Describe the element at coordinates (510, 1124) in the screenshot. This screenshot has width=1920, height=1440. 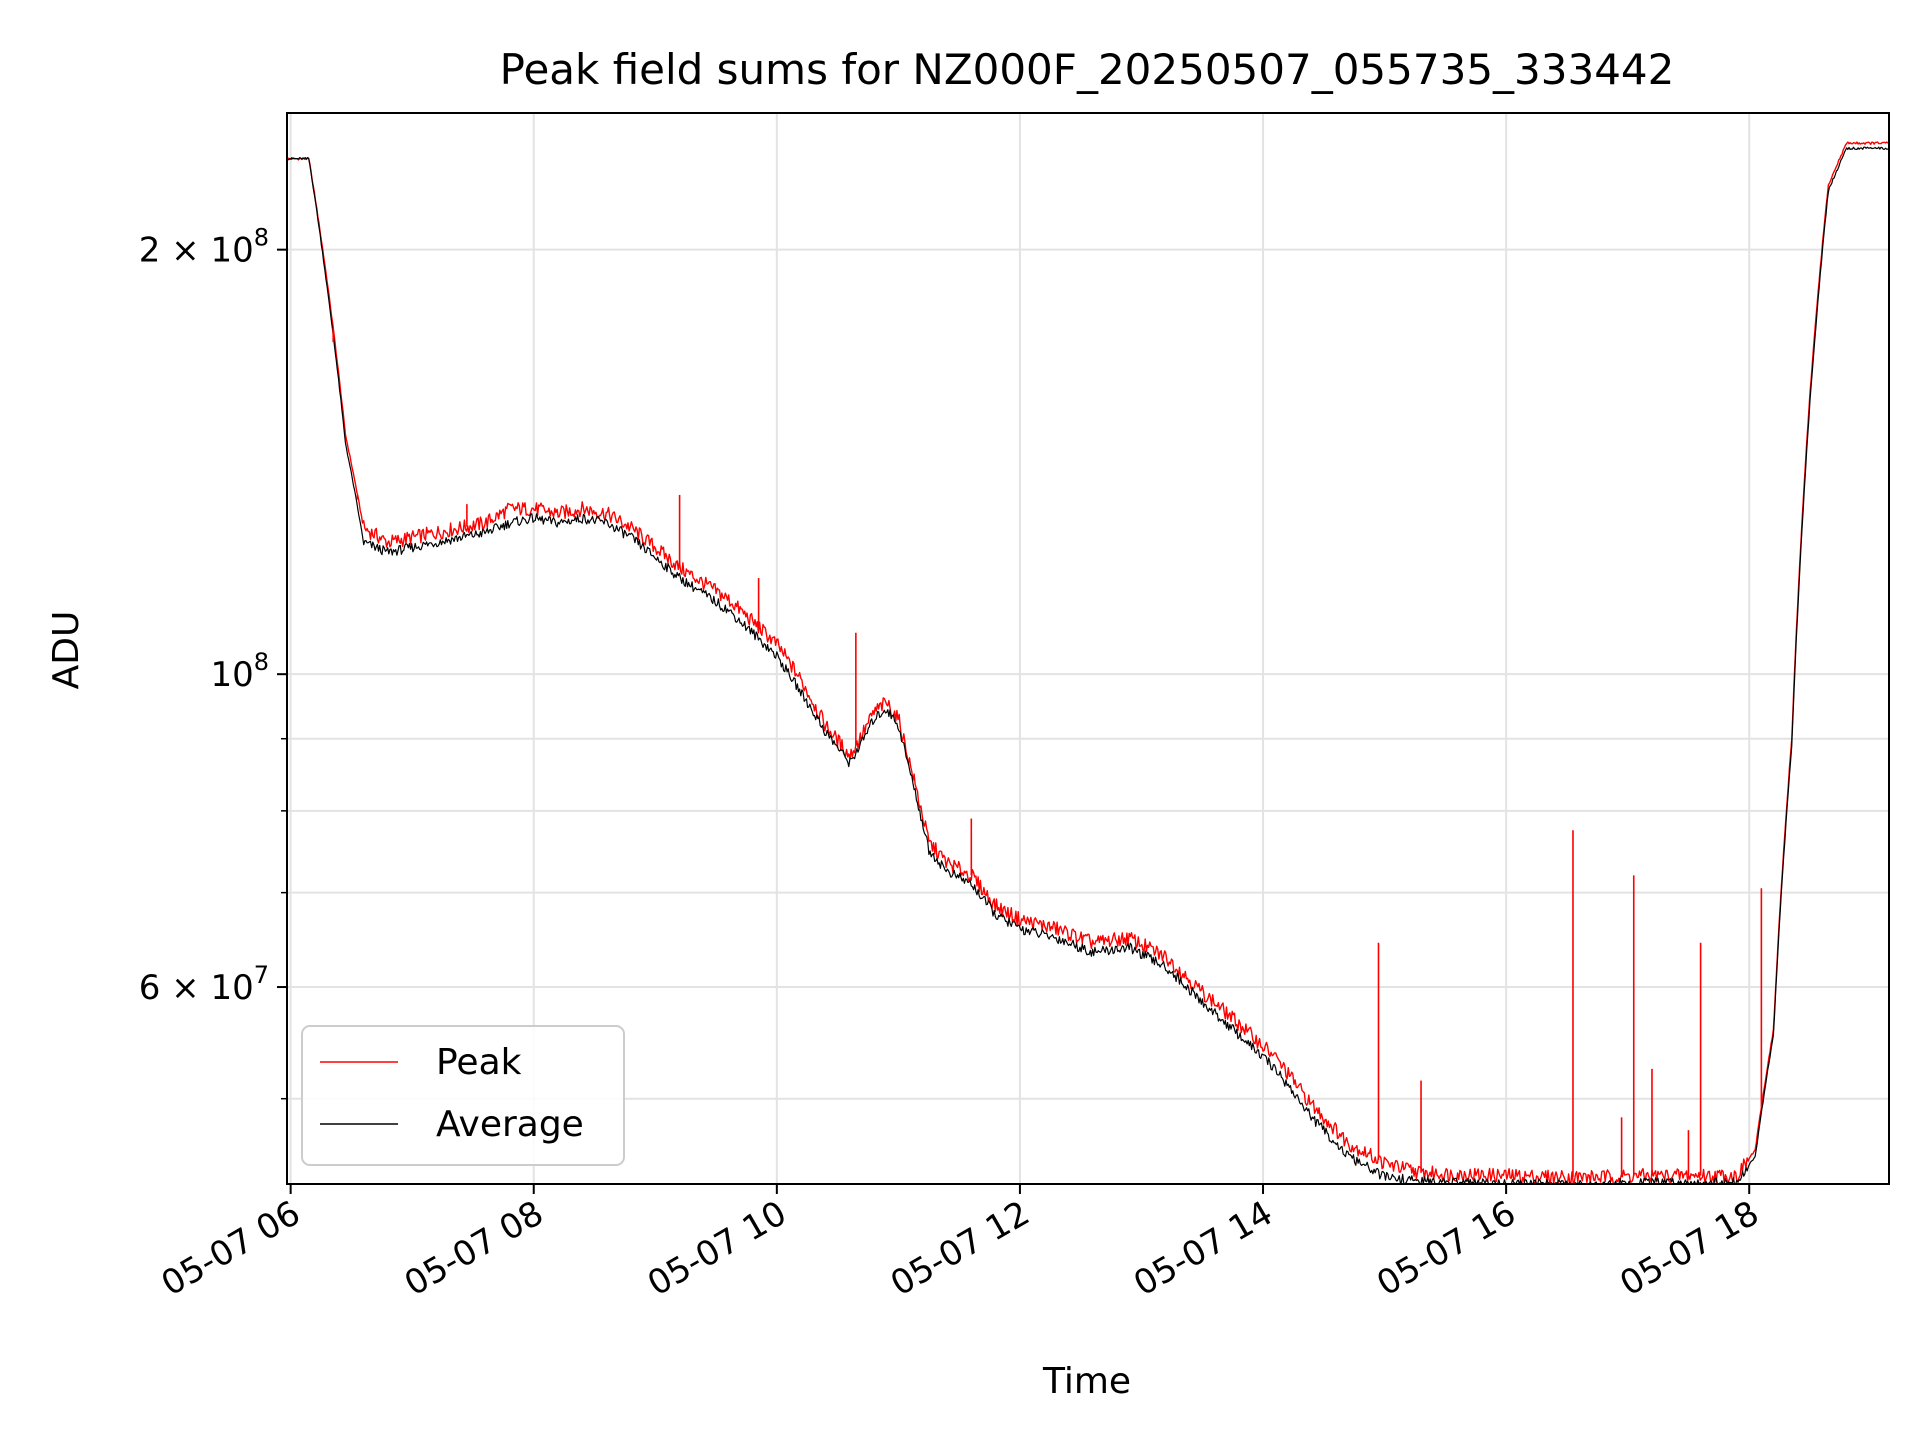
I see `legend-average-label: Average` at that location.